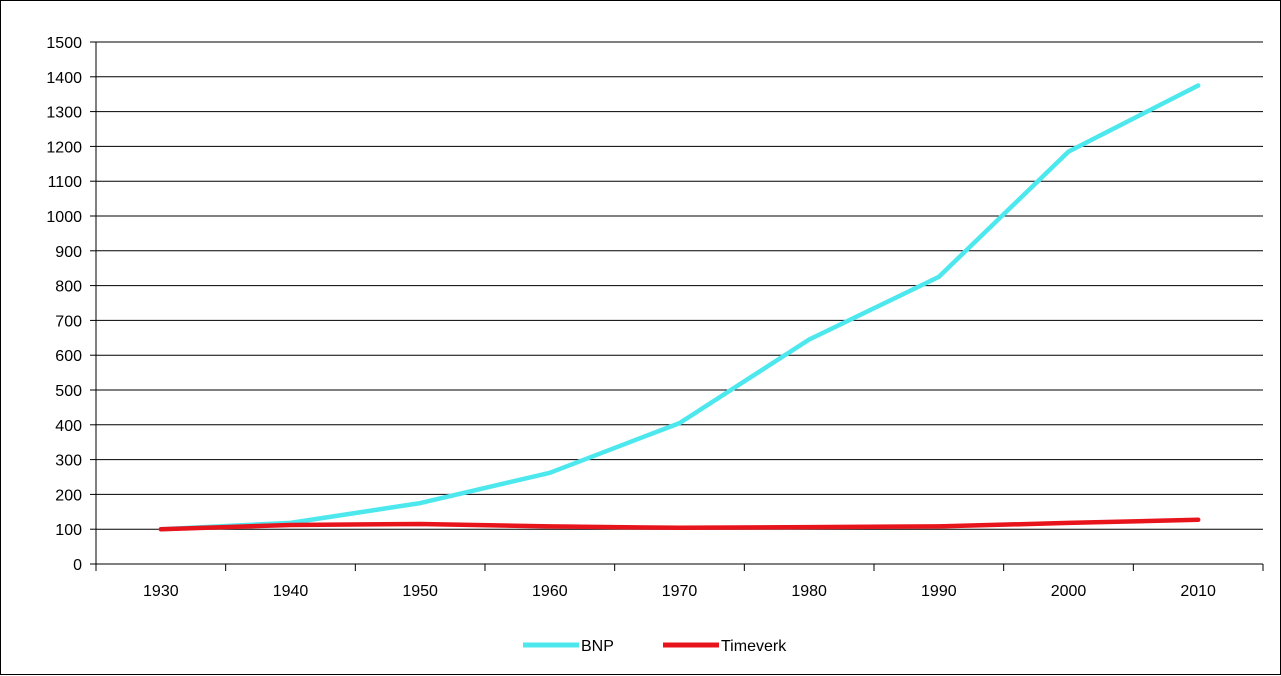  I want to click on y-tick-label: 600, so click(68, 356).